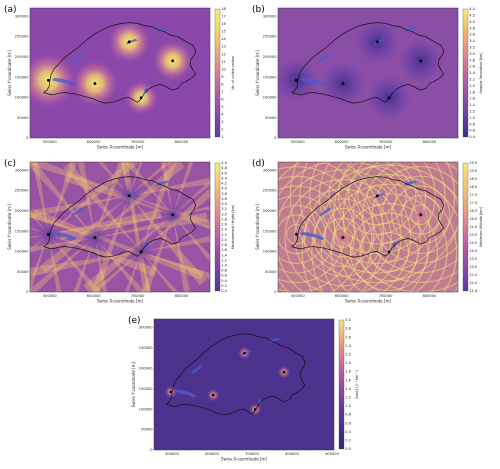  Describe the element at coordinates (472, 41) in the screenshot. I see `colorbar-tick-label: 3.4` at that location.